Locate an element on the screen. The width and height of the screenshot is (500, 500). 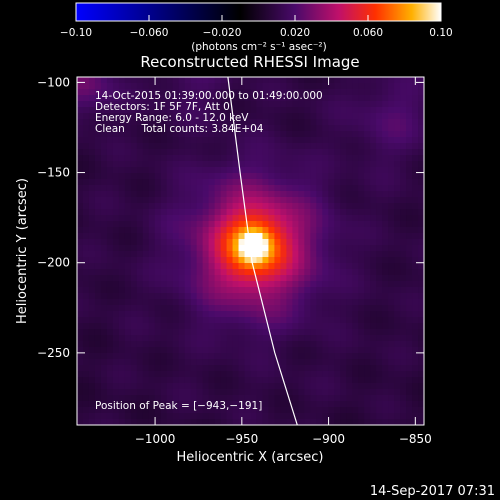
x-tick-label: −850 is located at coordinates (415, 439).